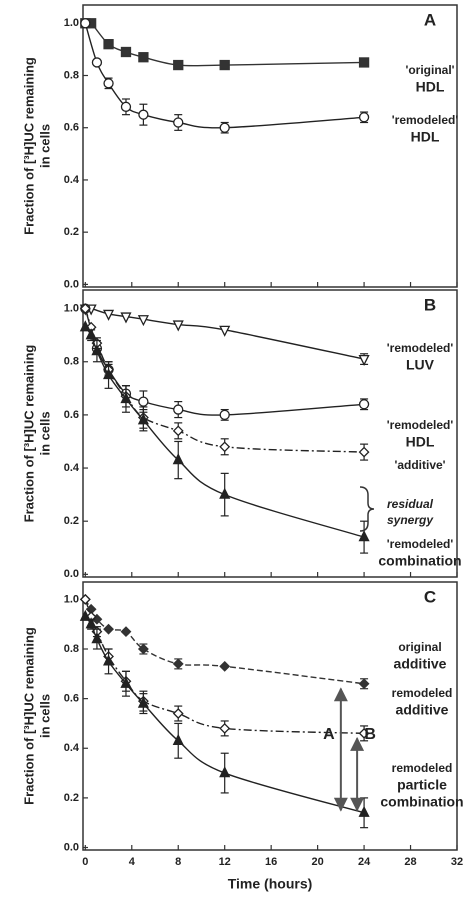 The image size is (465, 911). I want to click on annotation: B, so click(370, 734).